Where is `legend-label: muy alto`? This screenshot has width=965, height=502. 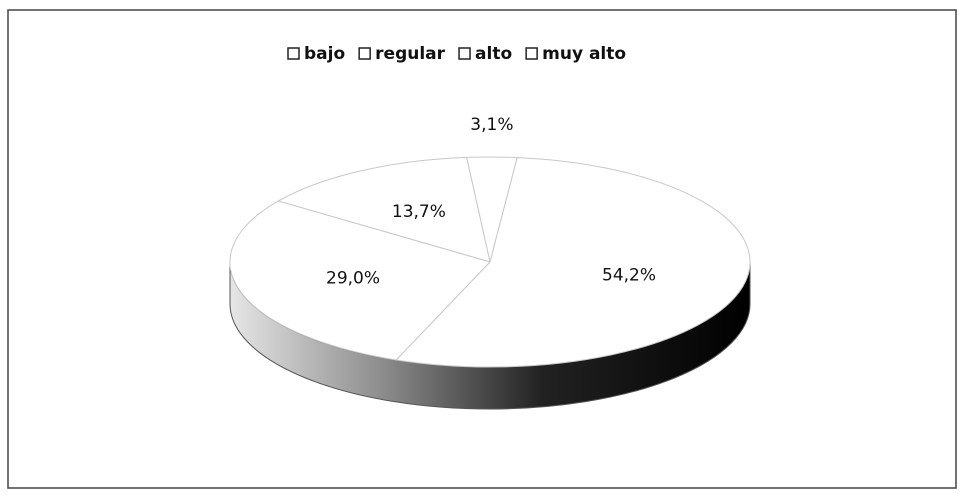 legend-label: muy alto is located at coordinates (584, 54).